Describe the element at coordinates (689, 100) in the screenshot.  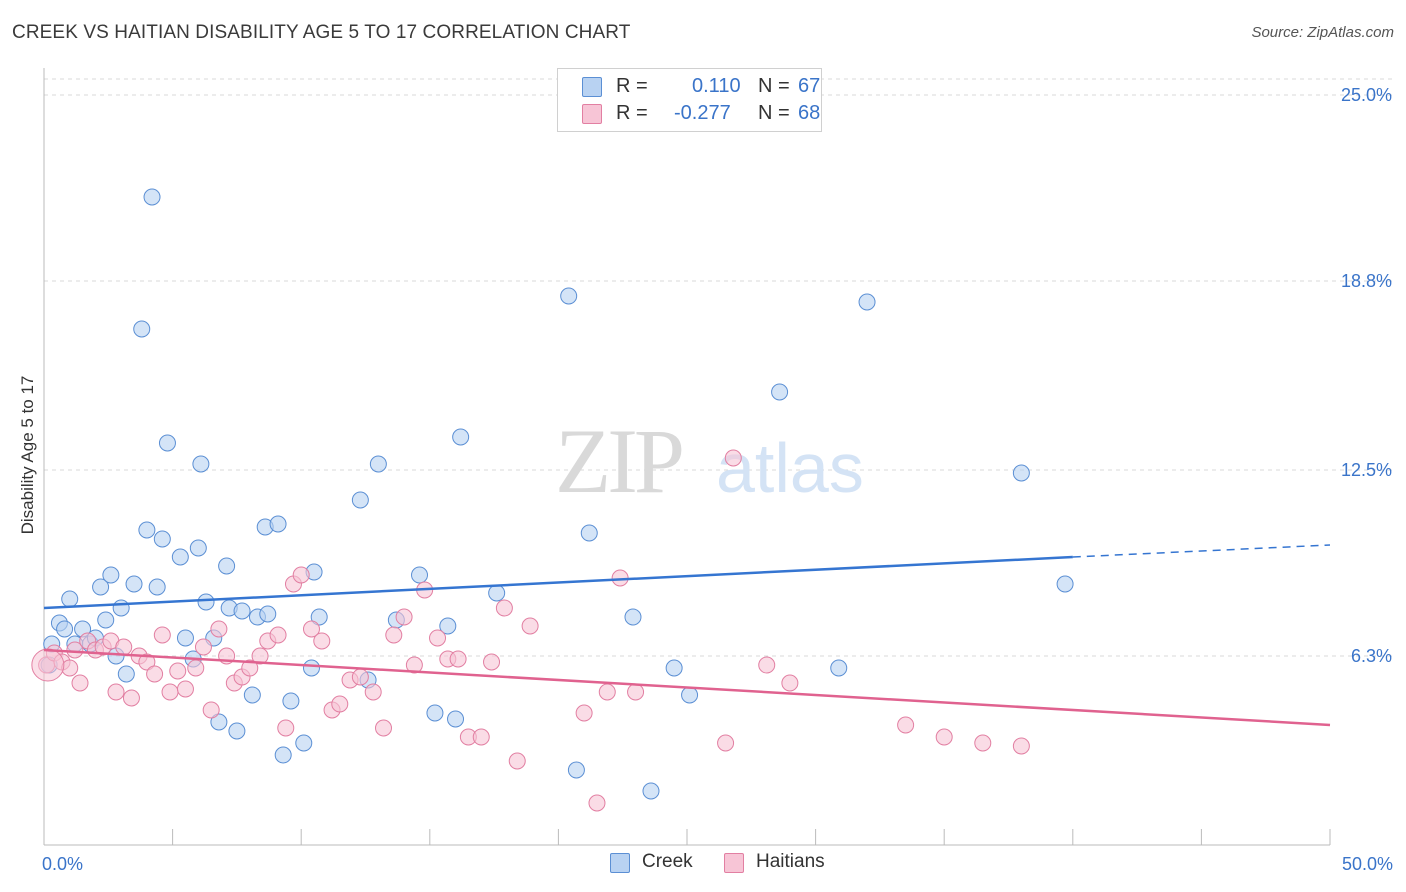
I see `correlation-legend: R = 0.110 N = 67 R = -0.277 N = 68` at that location.